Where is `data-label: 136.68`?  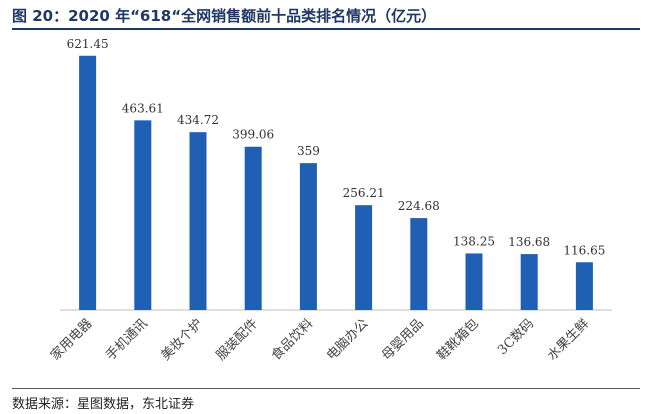 data-label: 136.68 is located at coordinates (529, 242).